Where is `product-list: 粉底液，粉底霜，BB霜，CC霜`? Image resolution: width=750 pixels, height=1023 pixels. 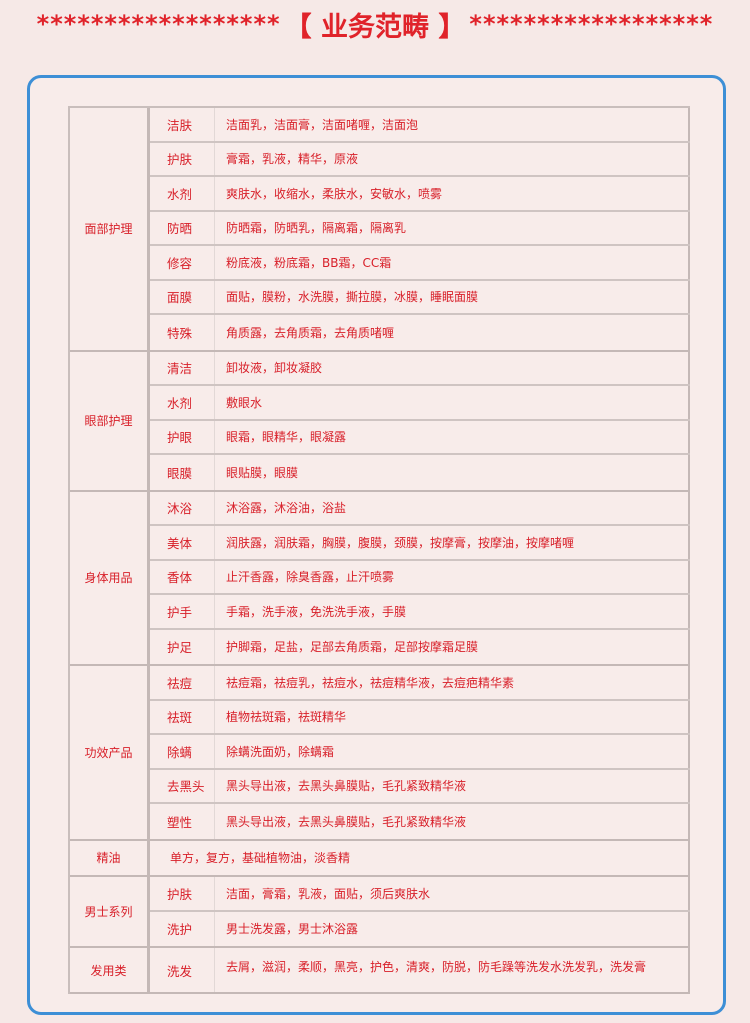
product-list: 粉底液，粉底霜，BB霜，CC霜 is located at coordinates (454, 262).